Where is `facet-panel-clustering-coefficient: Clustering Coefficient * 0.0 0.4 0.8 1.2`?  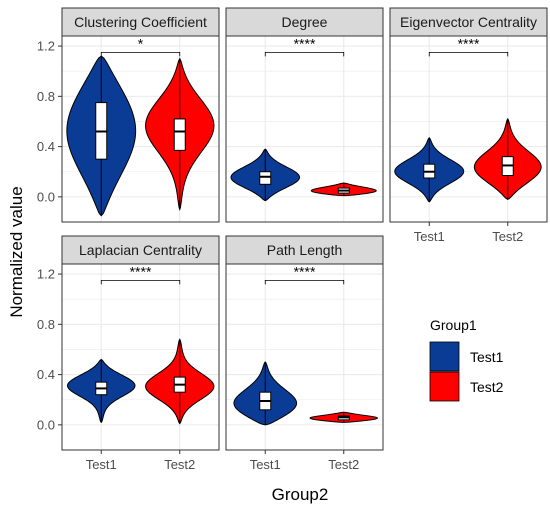 facet-panel-clustering-coefficient: Clustering Coefficient * 0.0 0.4 0.8 1.2 is located at coordinates (128, 115).